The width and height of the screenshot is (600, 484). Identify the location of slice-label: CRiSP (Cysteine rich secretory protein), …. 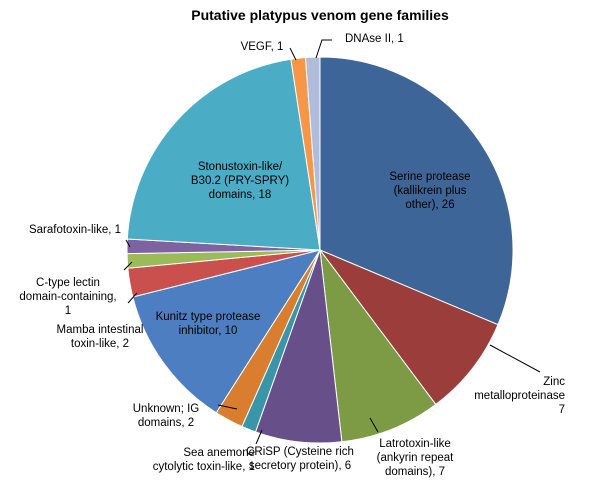
(300, 459).